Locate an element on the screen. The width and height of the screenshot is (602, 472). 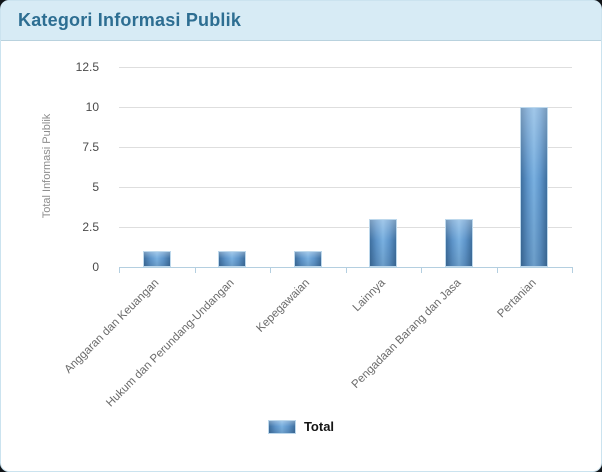
bar-kepegawaian is located at coordinates (308, 259).